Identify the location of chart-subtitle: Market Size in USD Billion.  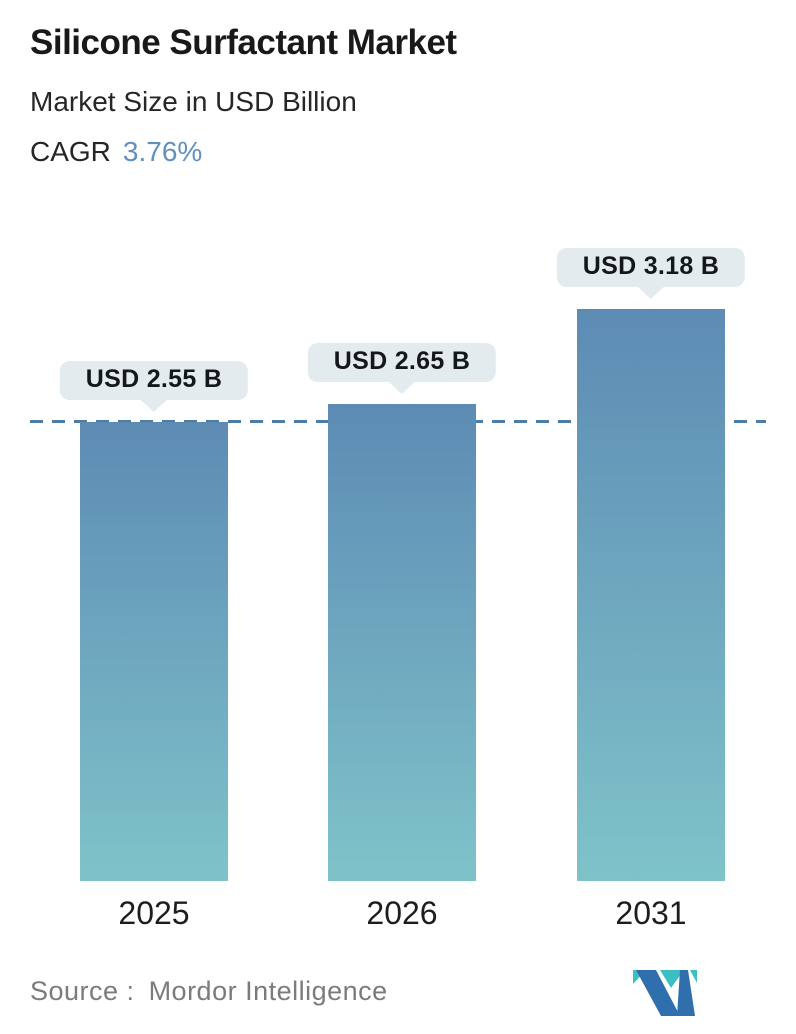
(193, 101).